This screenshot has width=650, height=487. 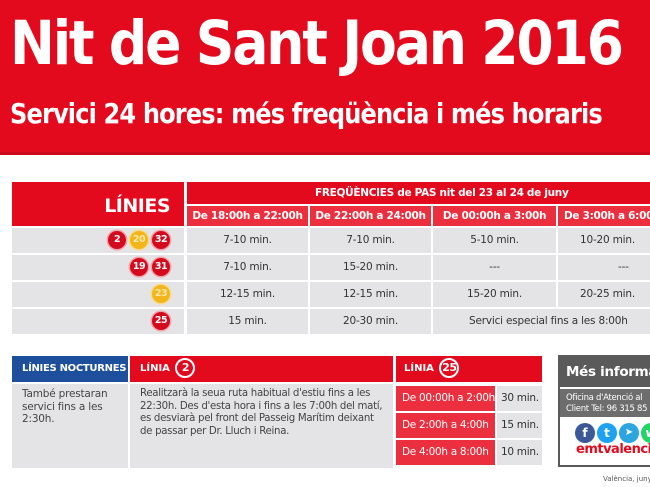 I want to click on line-badge: 20, so click(x=139, y=240).